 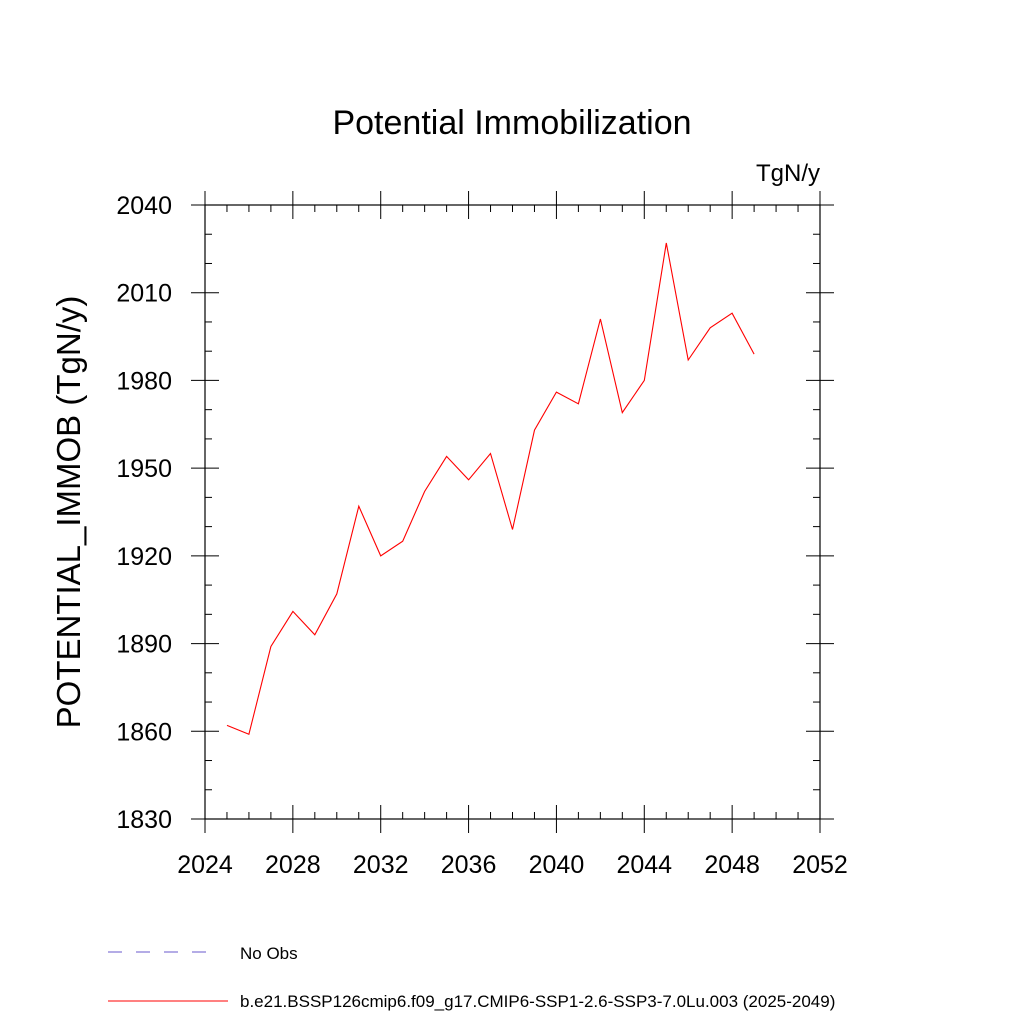 I want to click on y-tick-label: 1920, so click(x=144, y=557).